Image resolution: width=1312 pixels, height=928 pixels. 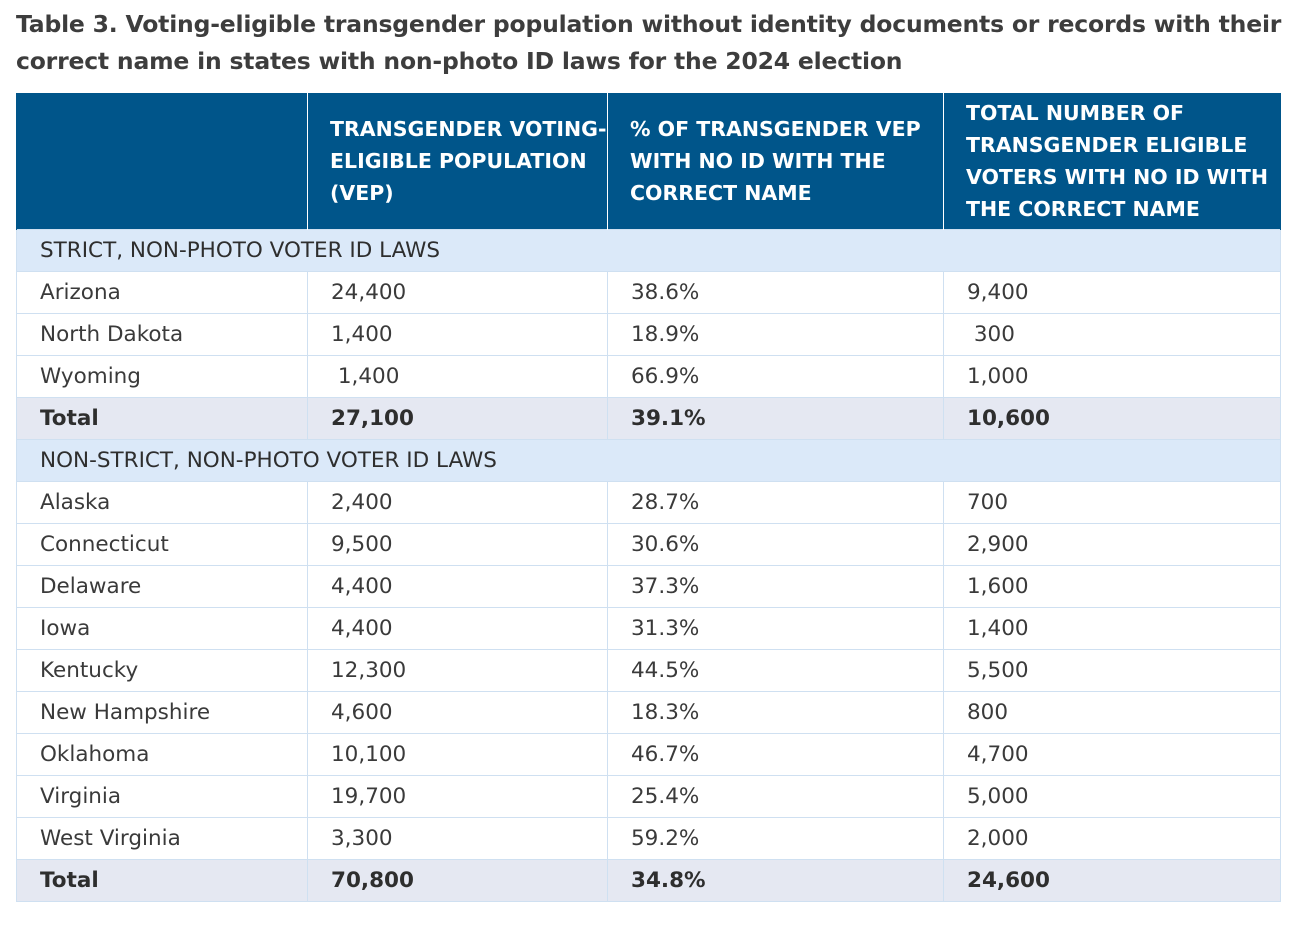 I want to click on state-cell: Virginia, so click(x=162, y=796).